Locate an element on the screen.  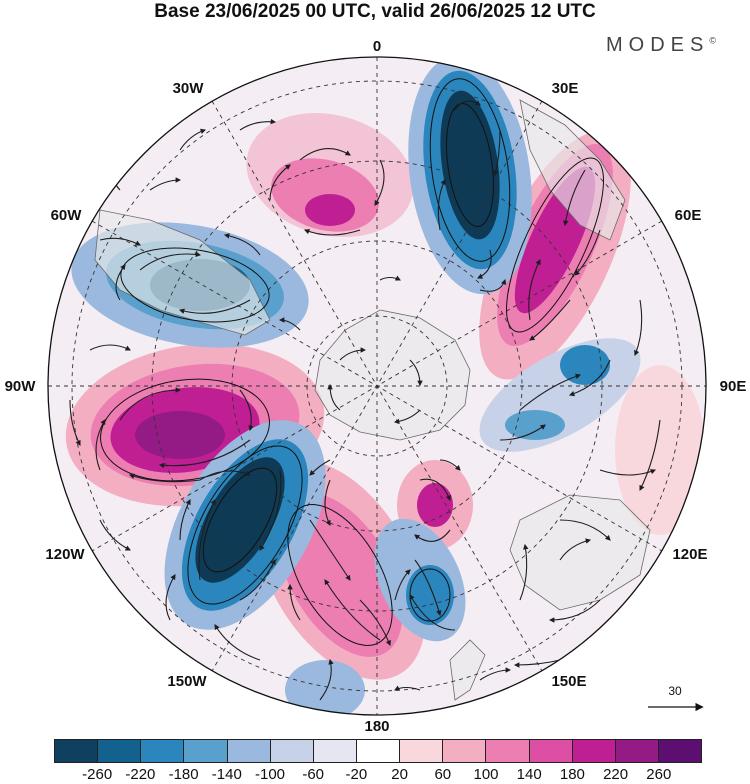
brand-text: MODES is located at coordinates (658, 45).